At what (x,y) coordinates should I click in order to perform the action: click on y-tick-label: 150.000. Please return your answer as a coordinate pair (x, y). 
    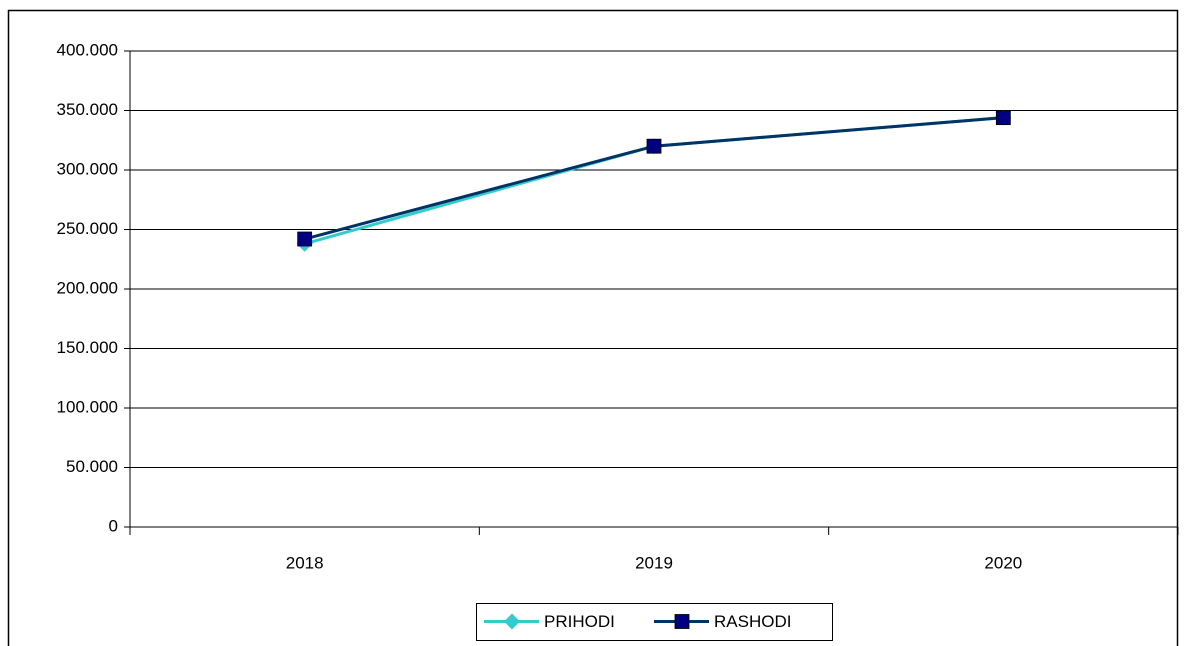
    Looking at the image, I should click on (87, 347).